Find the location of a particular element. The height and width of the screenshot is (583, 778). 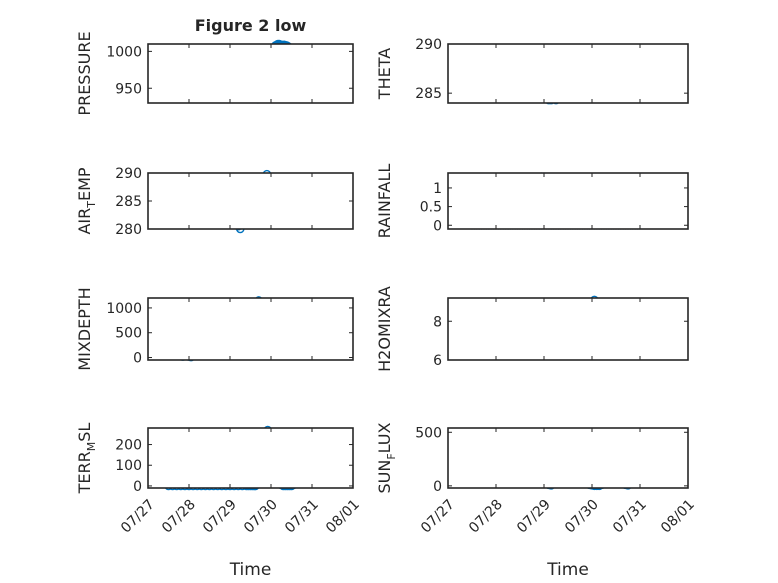

y-axis-label-text: H2OMIXRA is located at coordinates (384, 329).